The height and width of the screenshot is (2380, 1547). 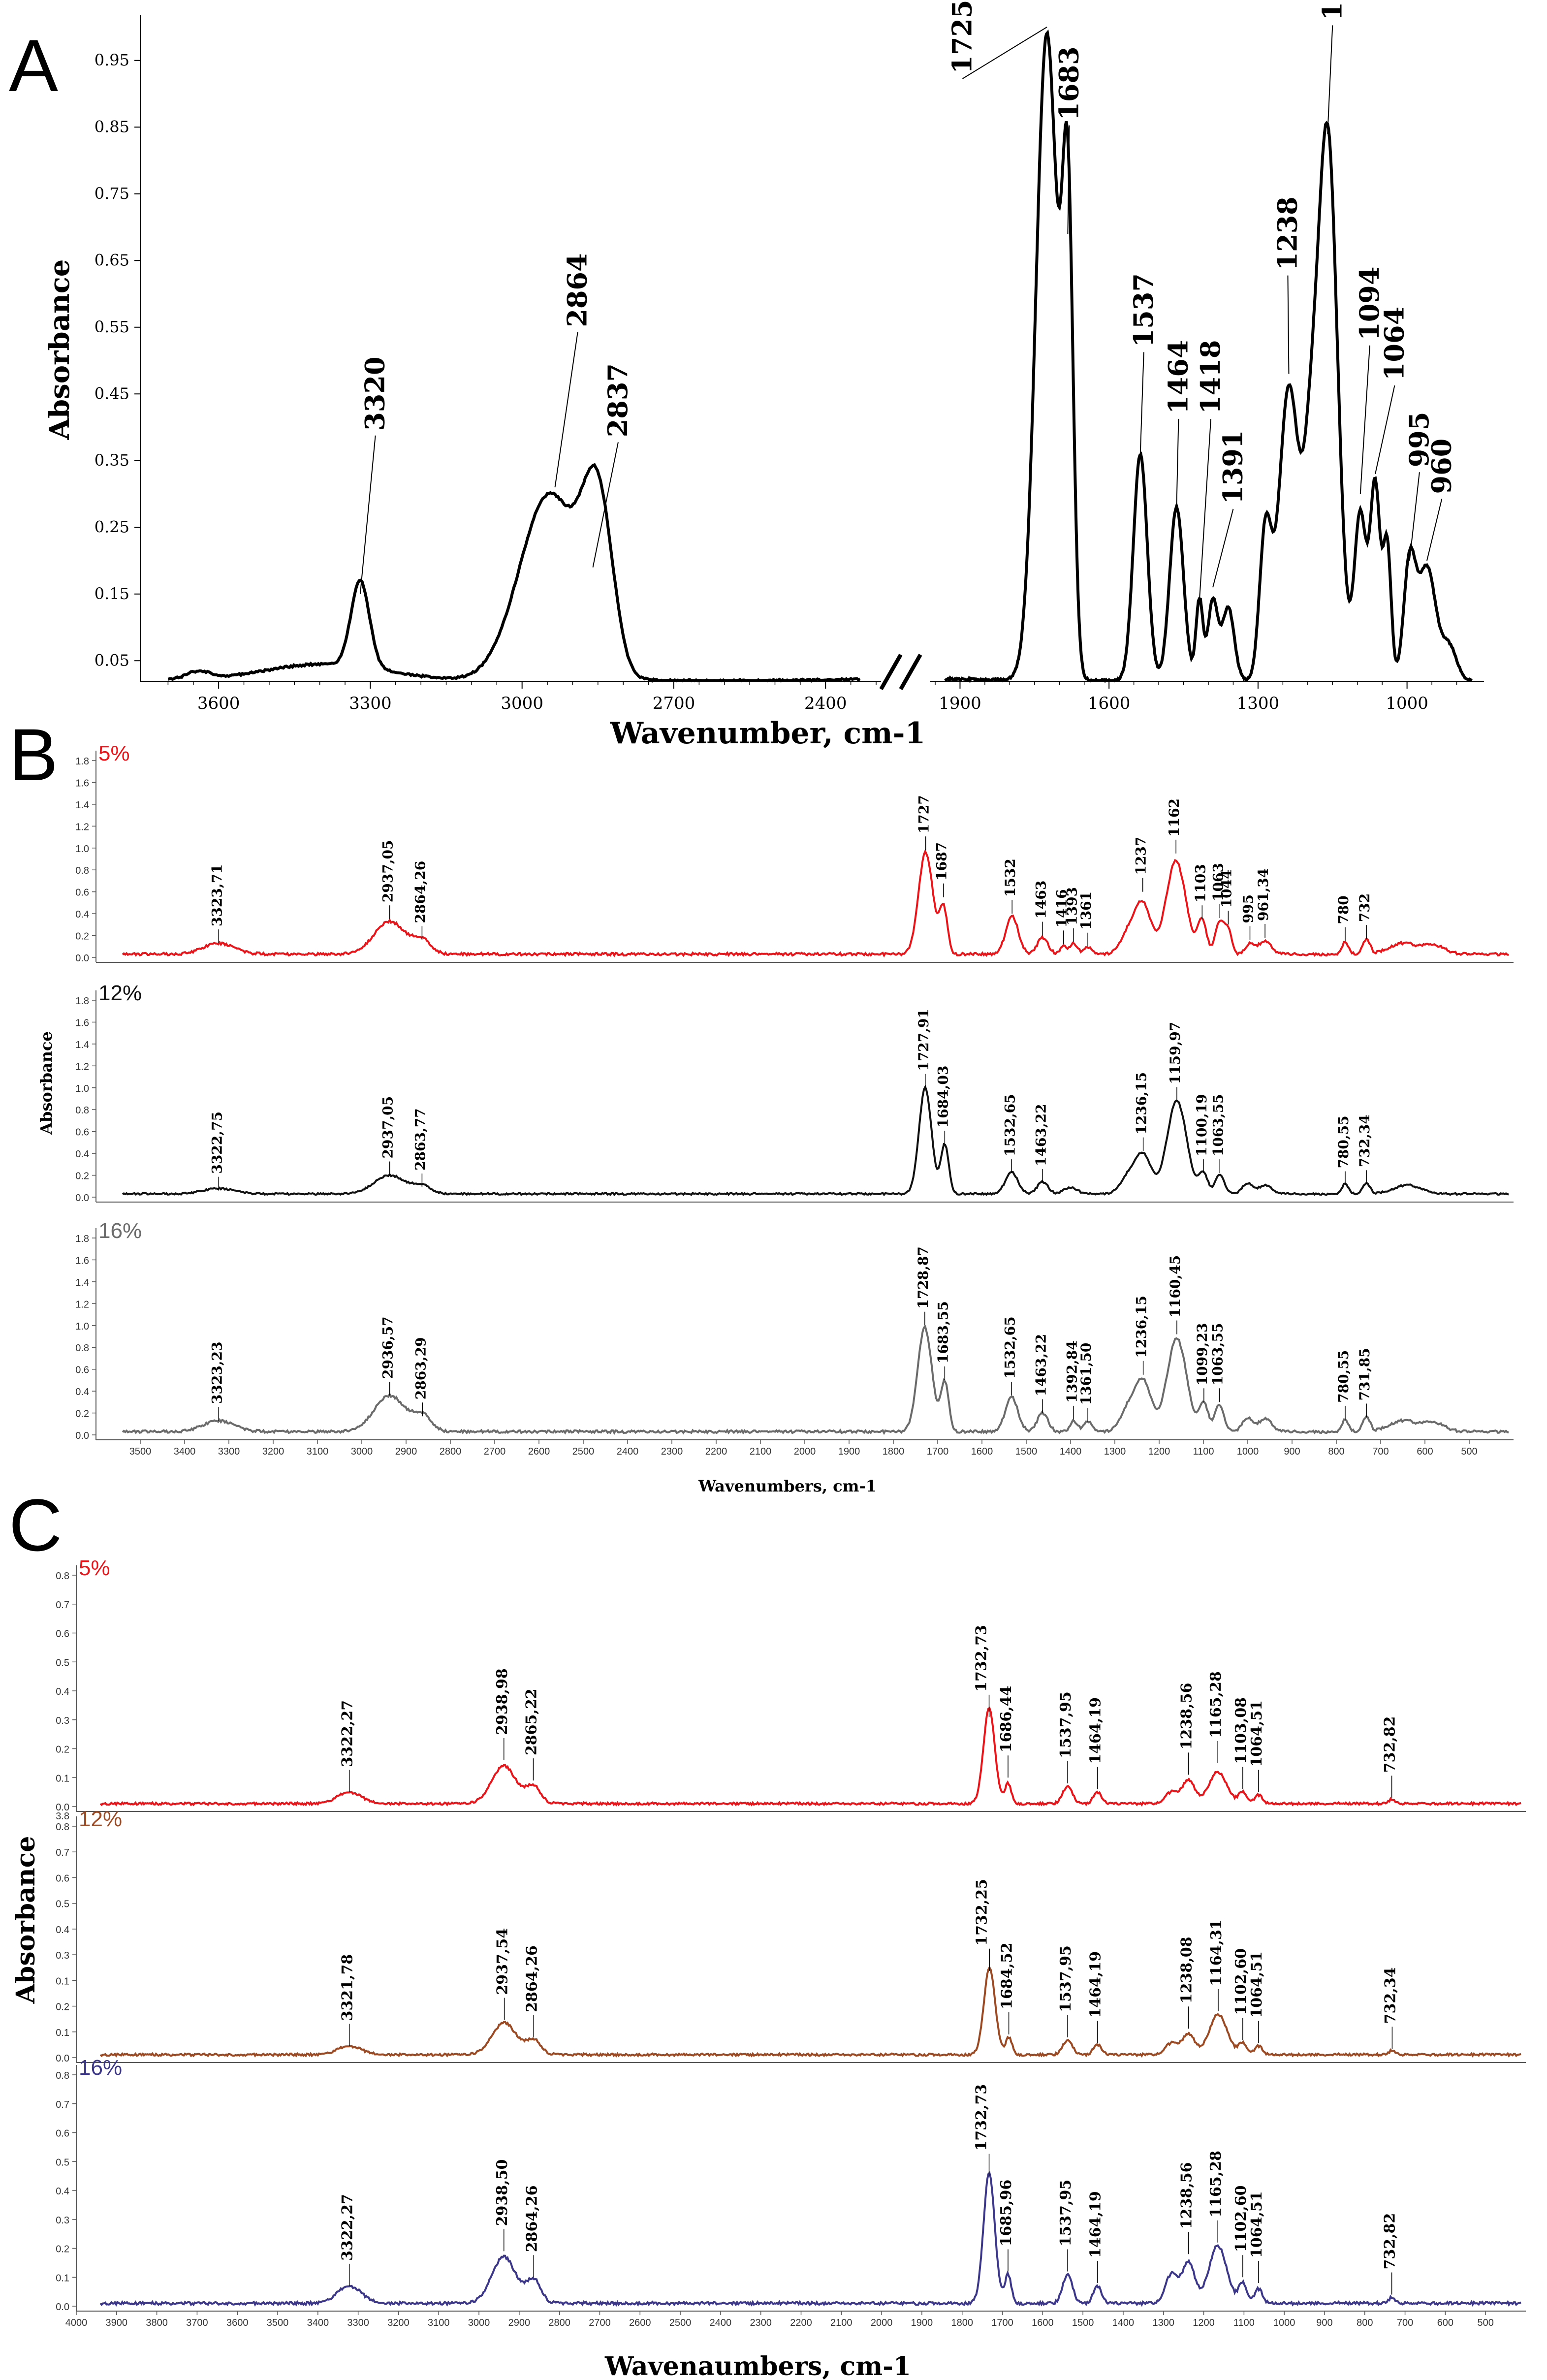 What do you see at coordinates (761, 2322) in the screenshot?
I see `x-tick-label: 2300` at bounding box center [761, 2322].